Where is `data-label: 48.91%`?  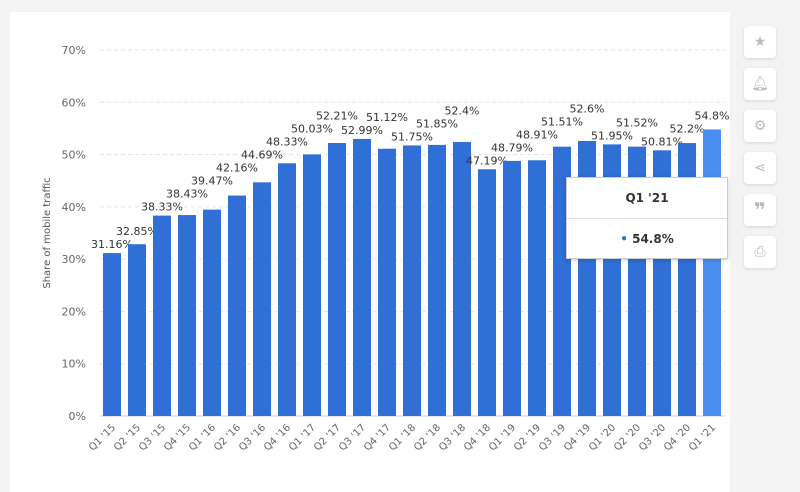 data-label: 48.91% is located at coordinates (537, 134).